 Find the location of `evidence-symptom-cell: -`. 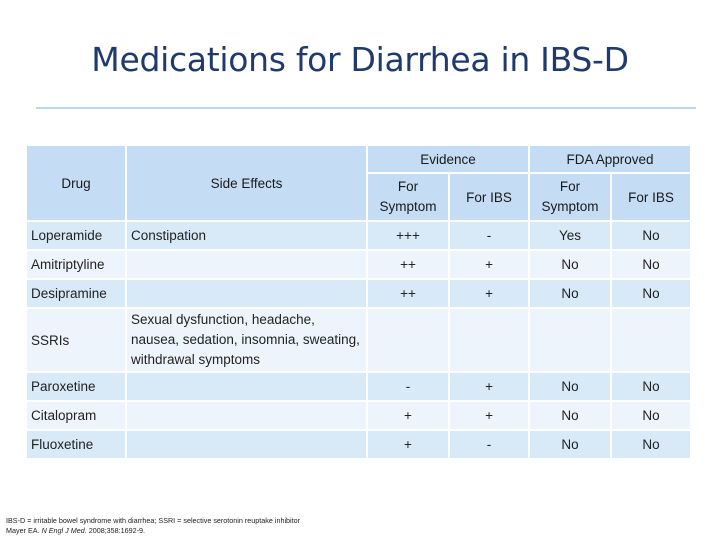

evidence-symptom-cell: - is located at coordinates (408, 386).